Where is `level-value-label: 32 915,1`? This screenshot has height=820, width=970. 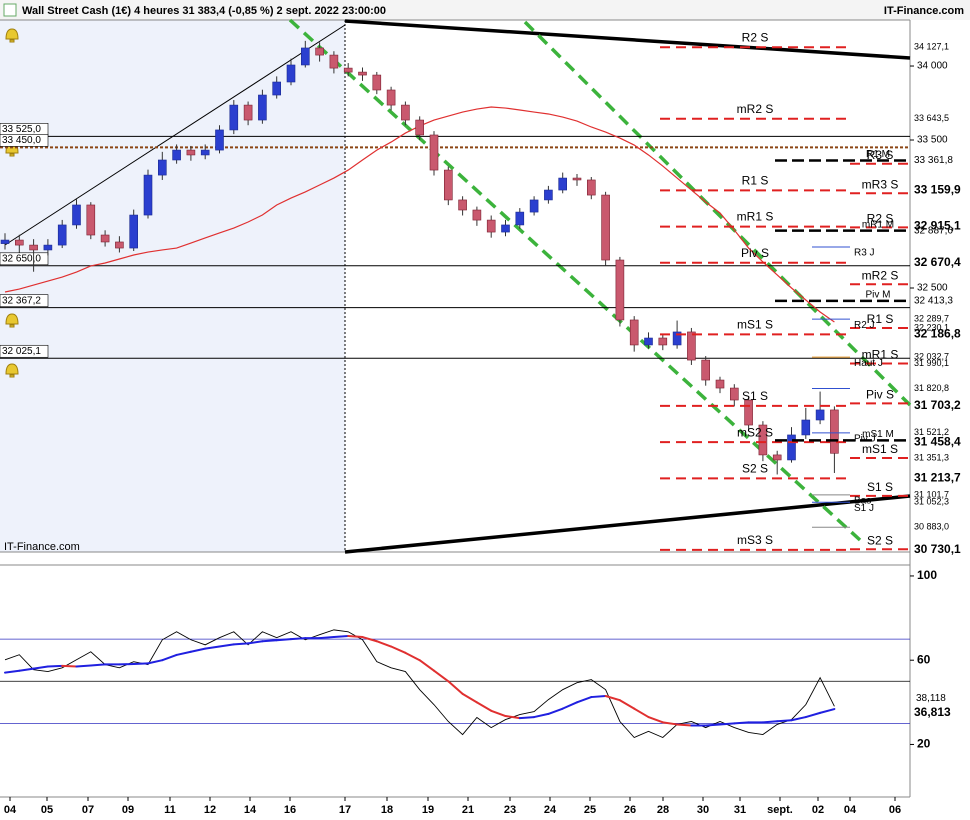 level-value-label: 32 915,1 is located at coordinates (937, 226).